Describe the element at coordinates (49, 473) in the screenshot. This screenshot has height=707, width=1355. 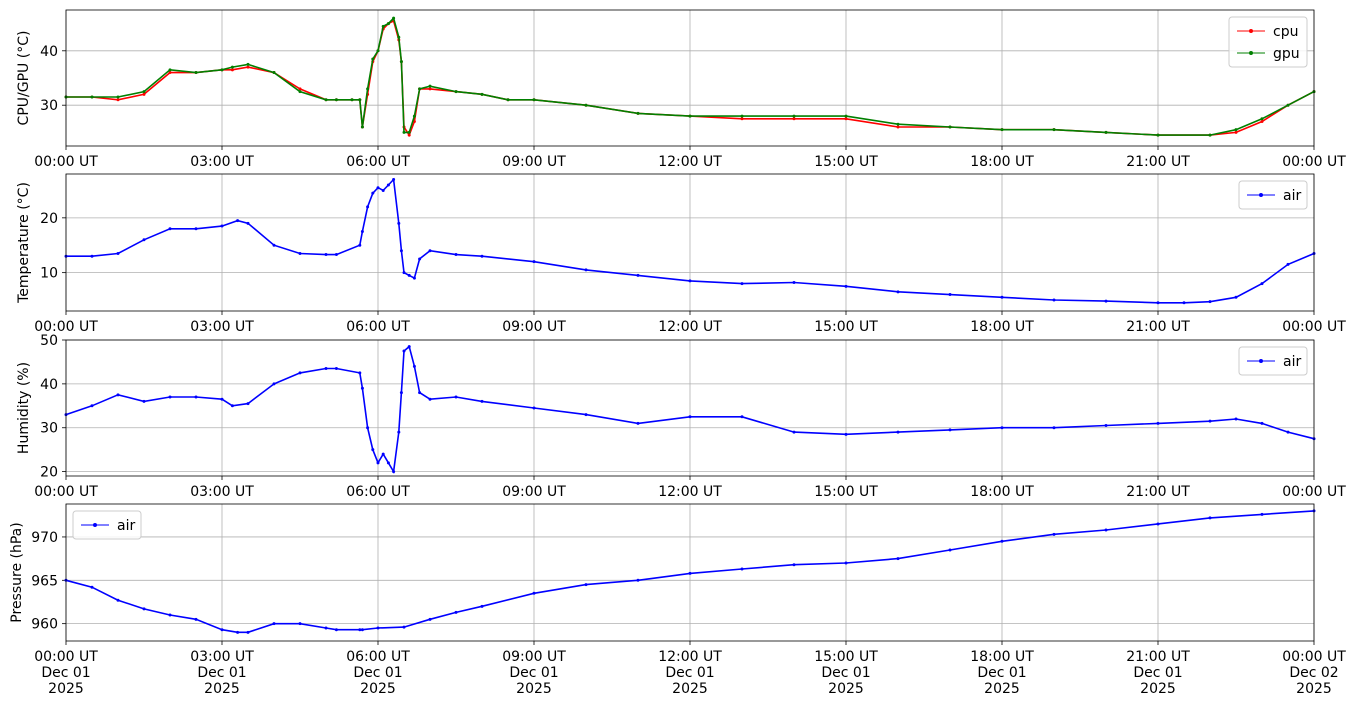
I see `y-tick-label: 20` at that location.